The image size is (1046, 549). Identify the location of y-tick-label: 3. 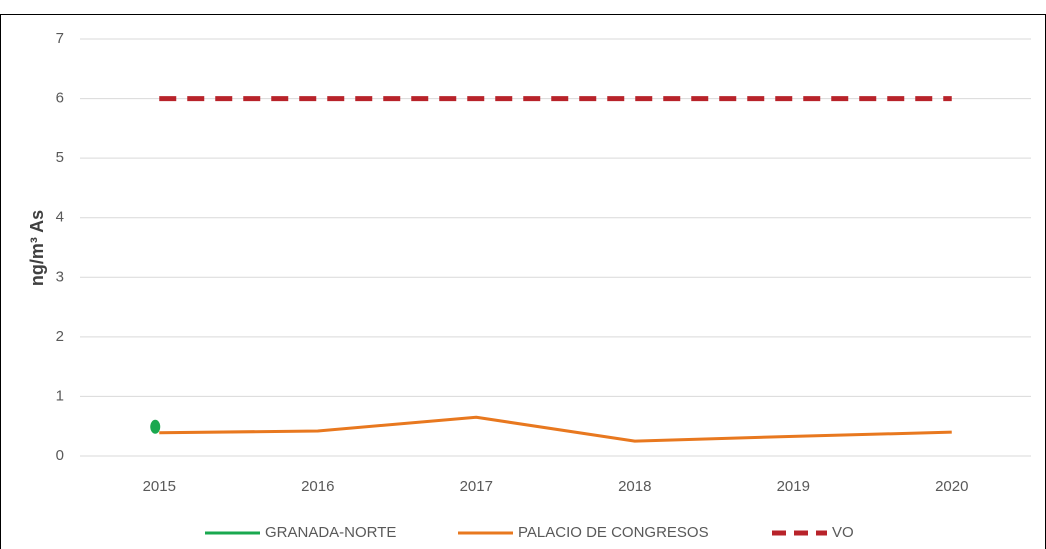
(60, 276).